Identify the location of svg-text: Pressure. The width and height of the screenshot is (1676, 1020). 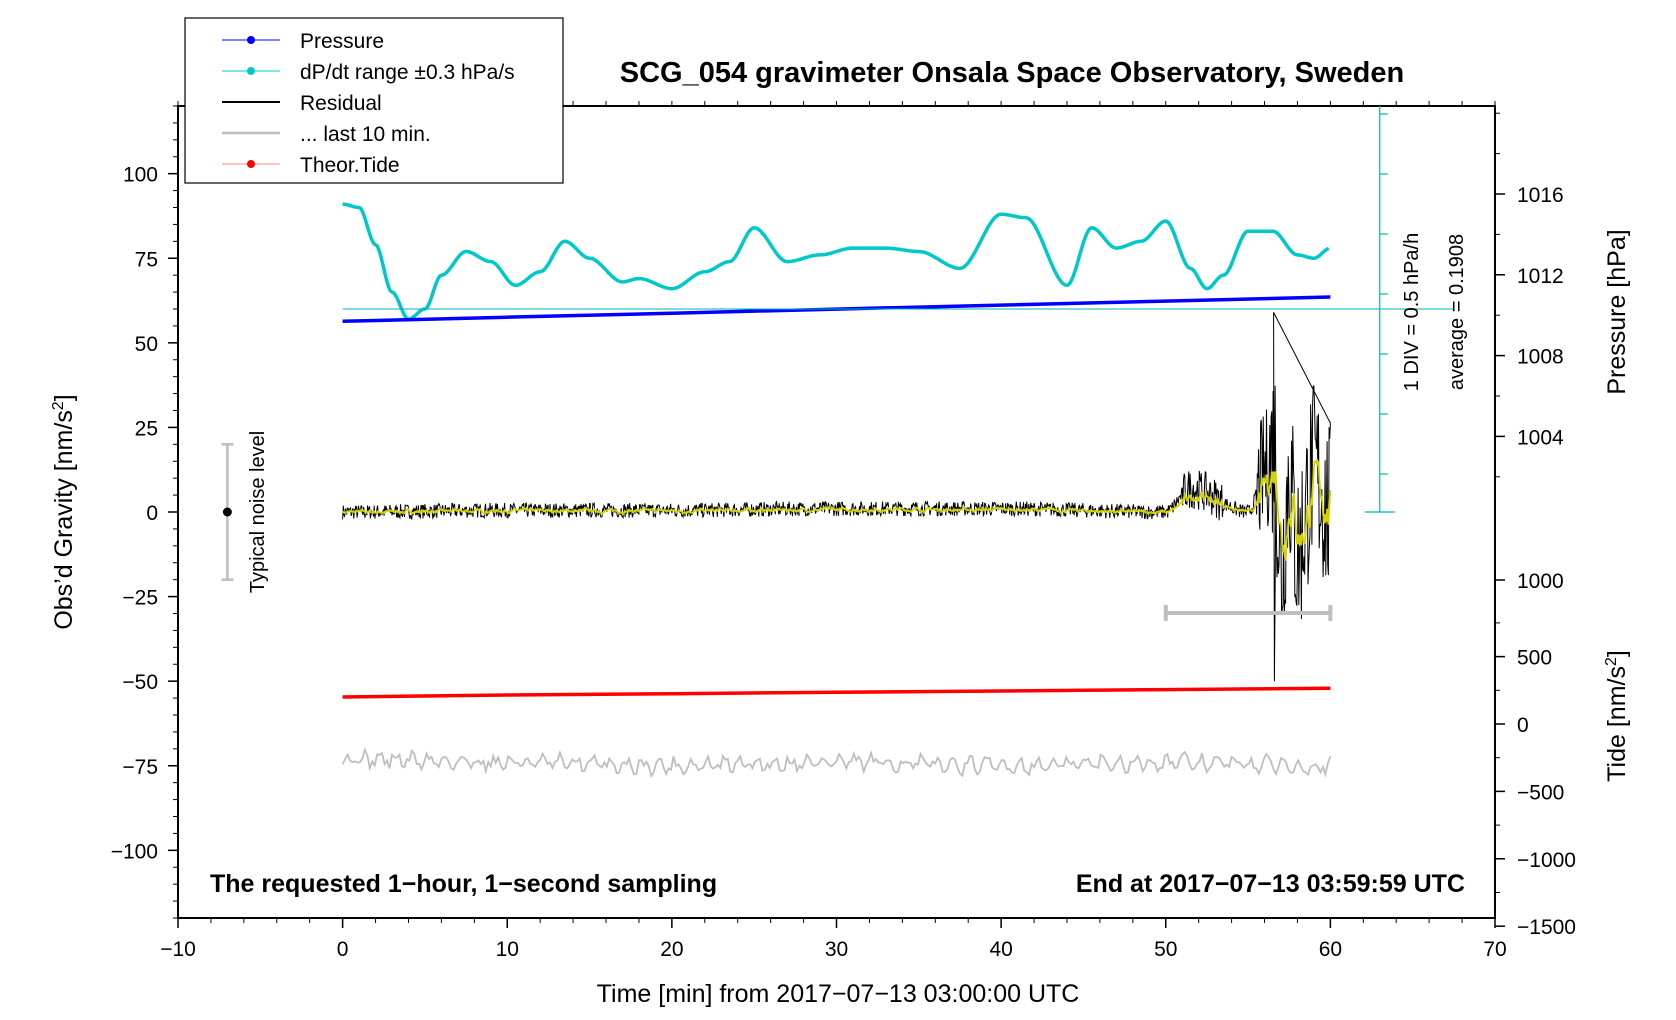
(342, 41).